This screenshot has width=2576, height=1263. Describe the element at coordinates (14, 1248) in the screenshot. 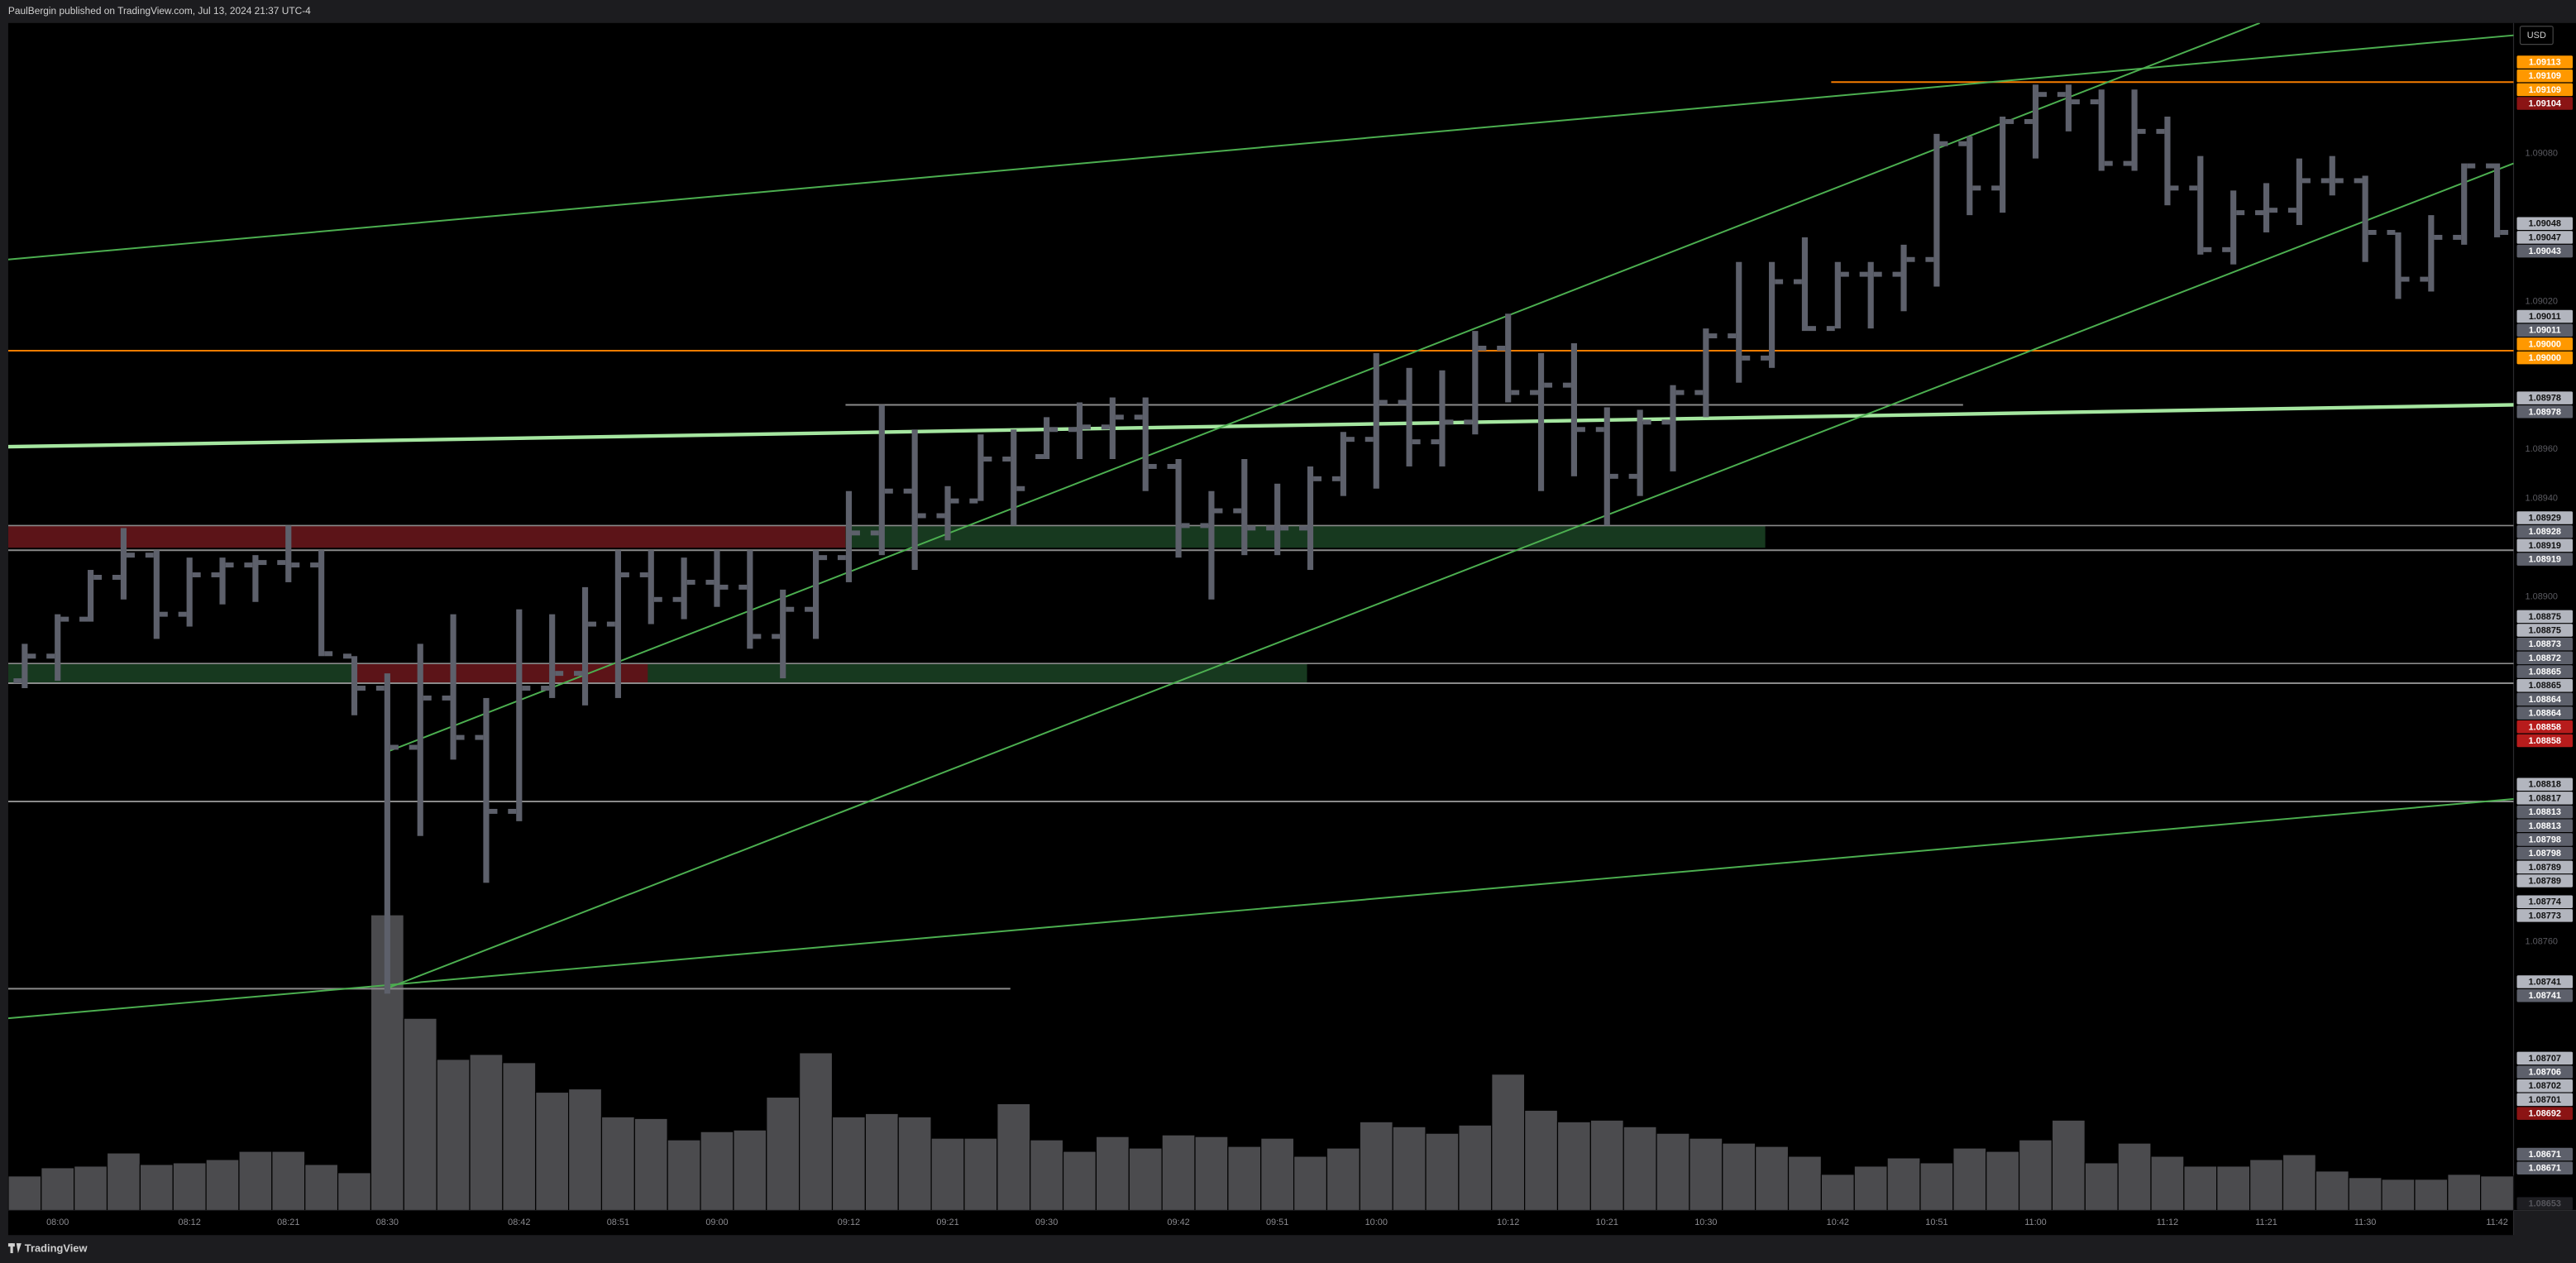

I see `brand-logo` at that location.